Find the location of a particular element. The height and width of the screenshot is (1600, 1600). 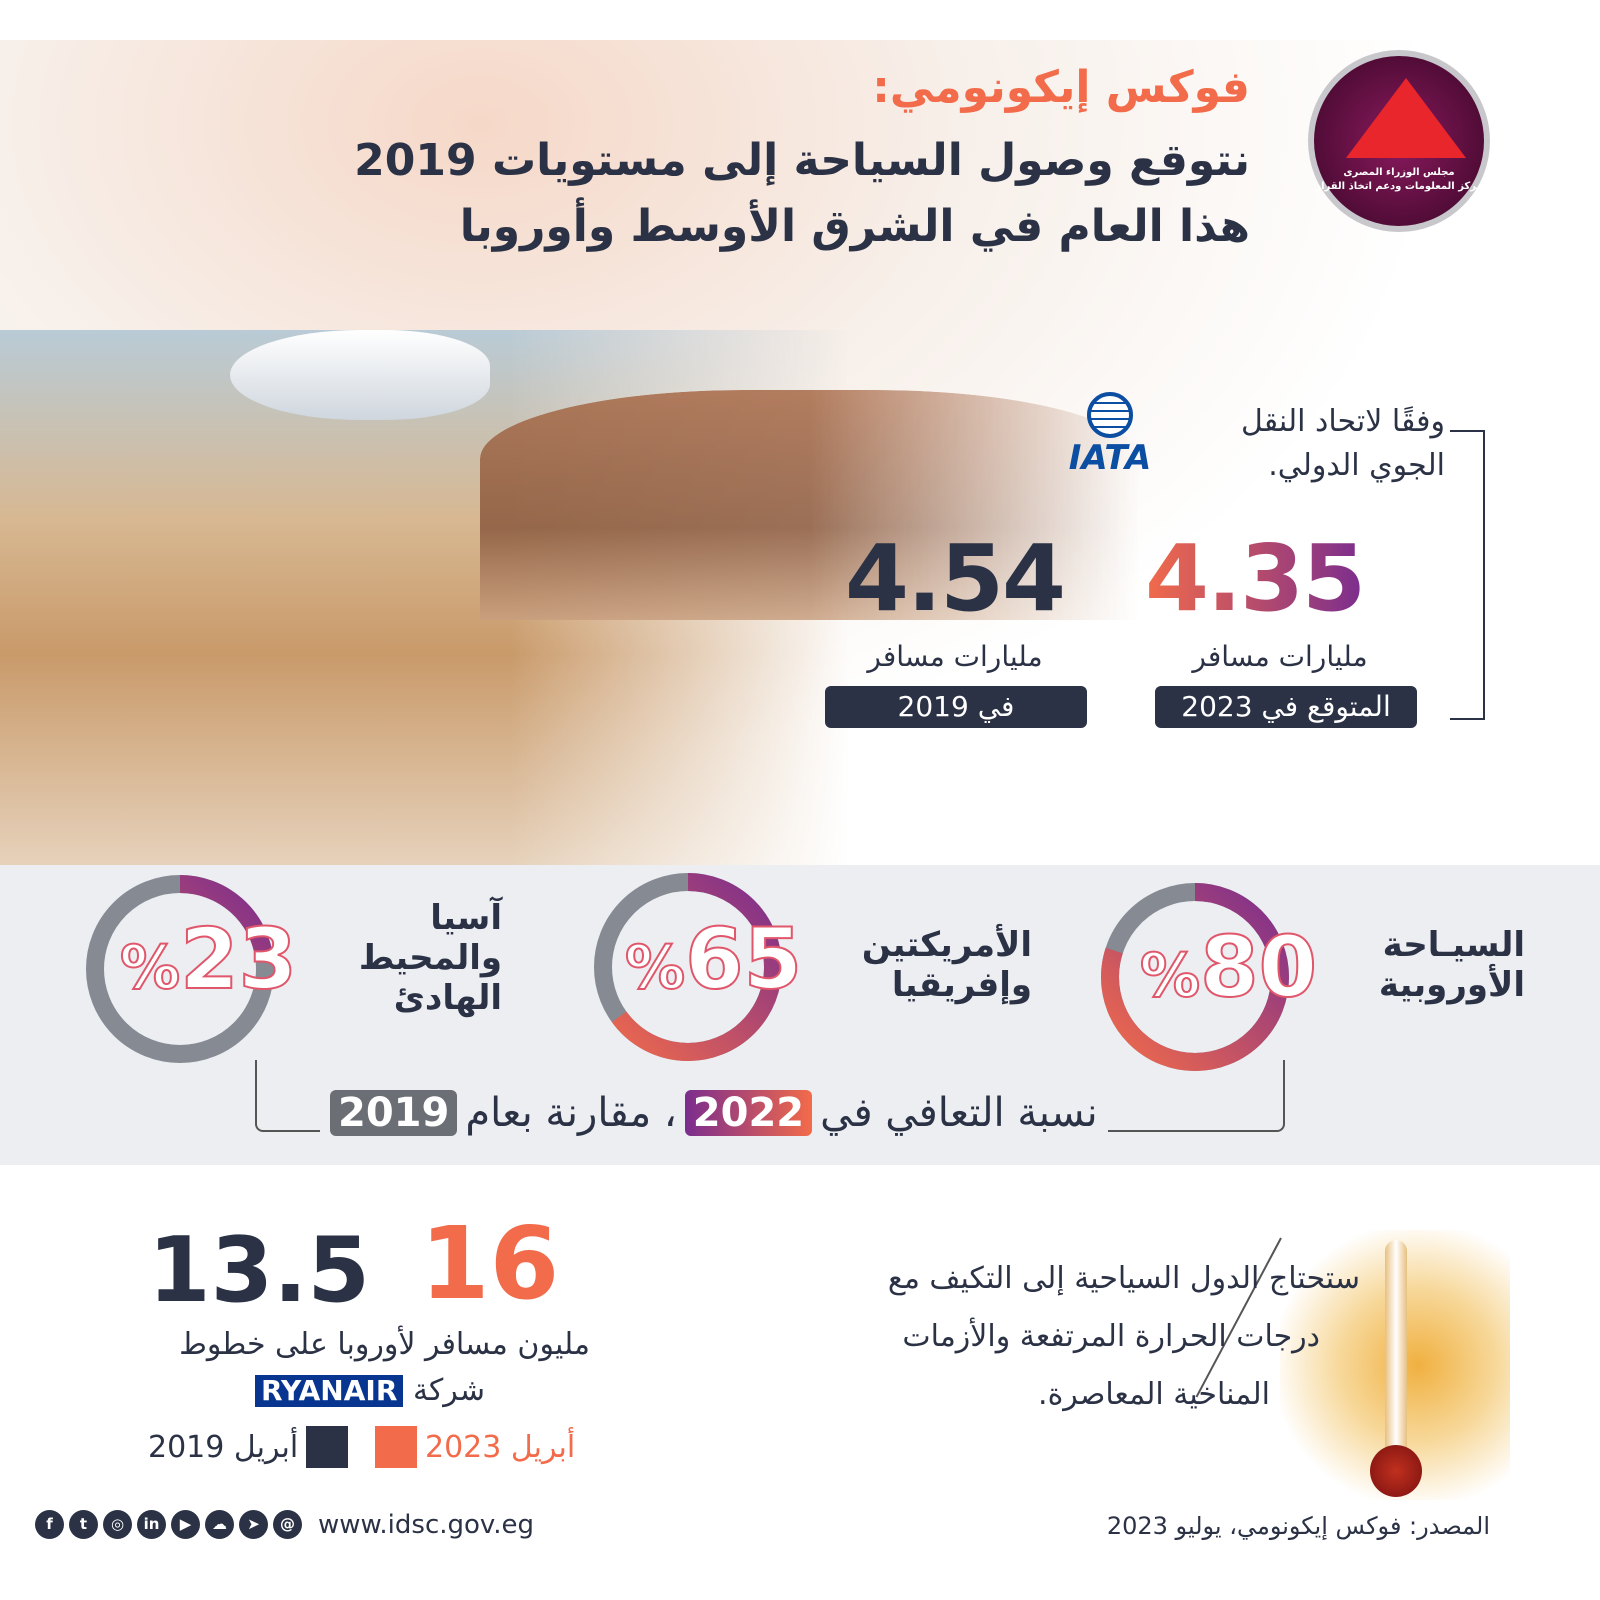

legend-2019: أبريل 2019 is located at coordinates (248, 1447).